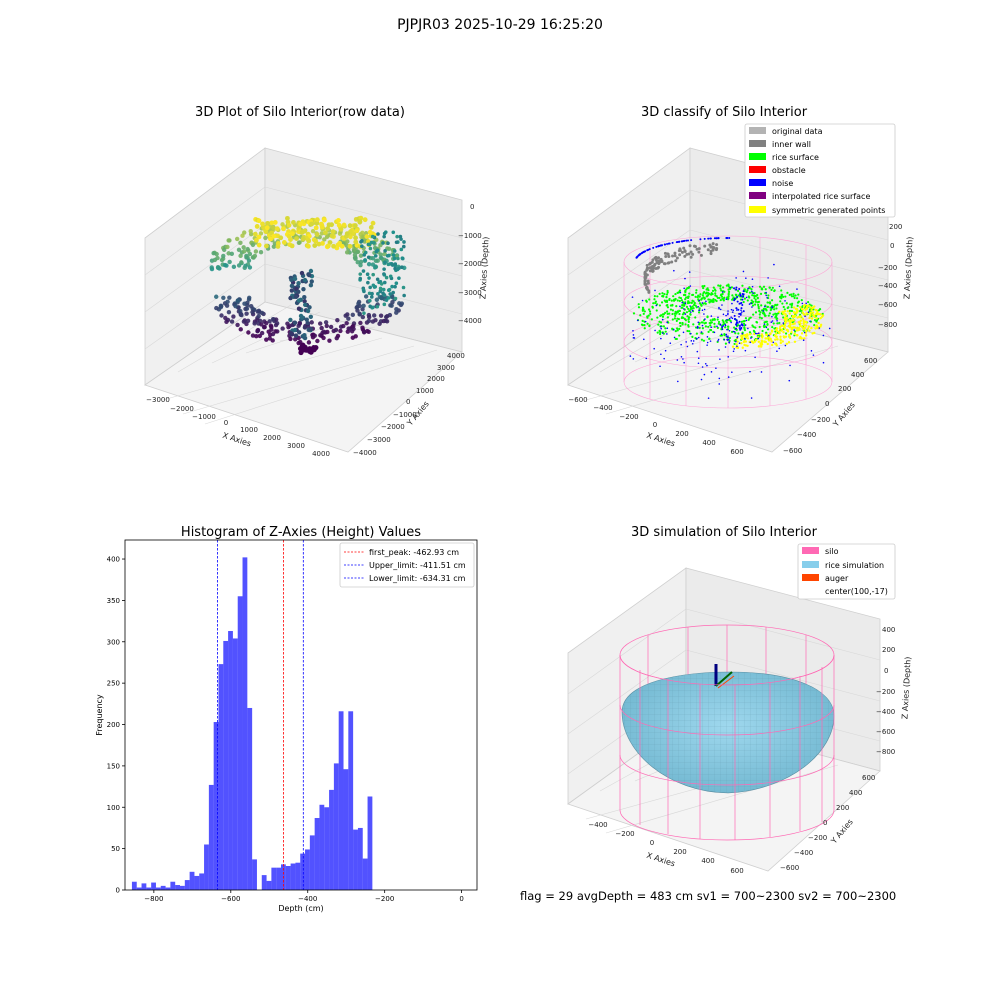 The image size is (1000, 1000). I want to click on simulation-xlabel: X Axies, so click(660, 860).